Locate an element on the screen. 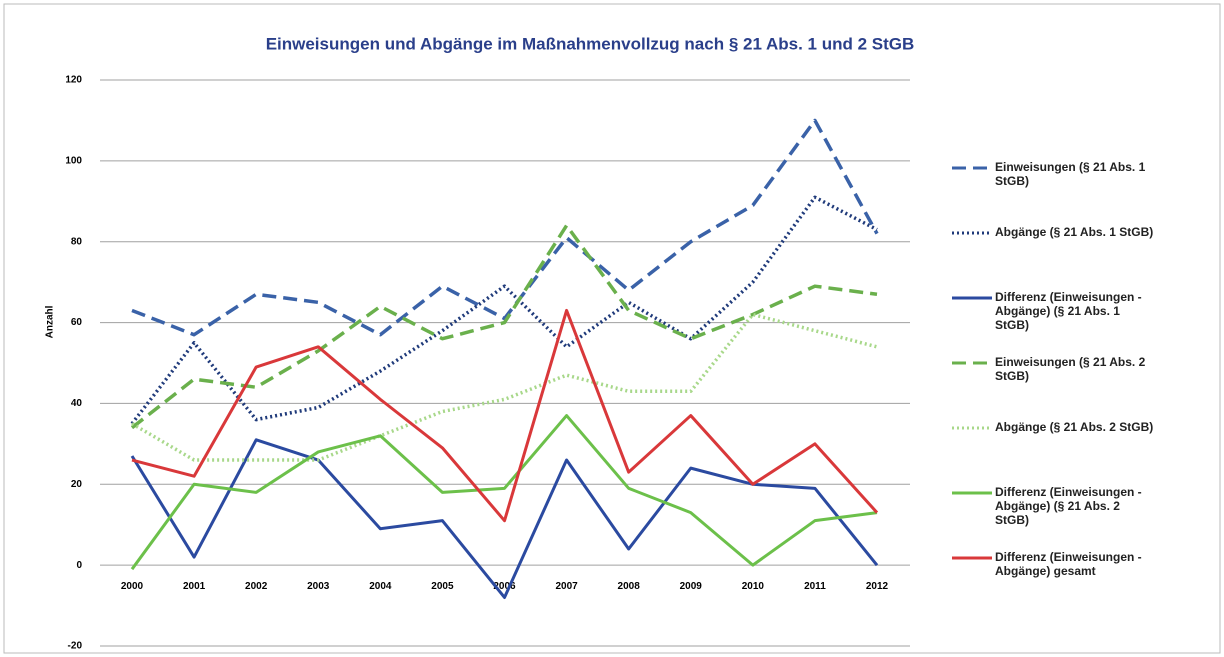 Image resolution: width=1224 pixels, height=657 pixels. x-tick-label: 2006 is located at coordinates (504, 586).